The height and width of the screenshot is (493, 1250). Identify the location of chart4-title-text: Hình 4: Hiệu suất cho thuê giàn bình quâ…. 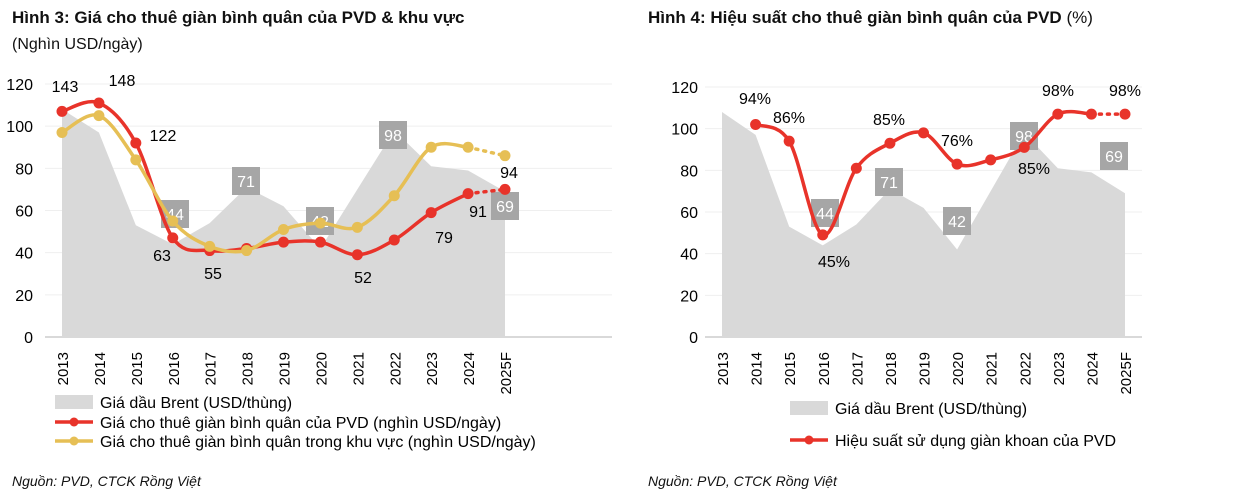
(855, 17).